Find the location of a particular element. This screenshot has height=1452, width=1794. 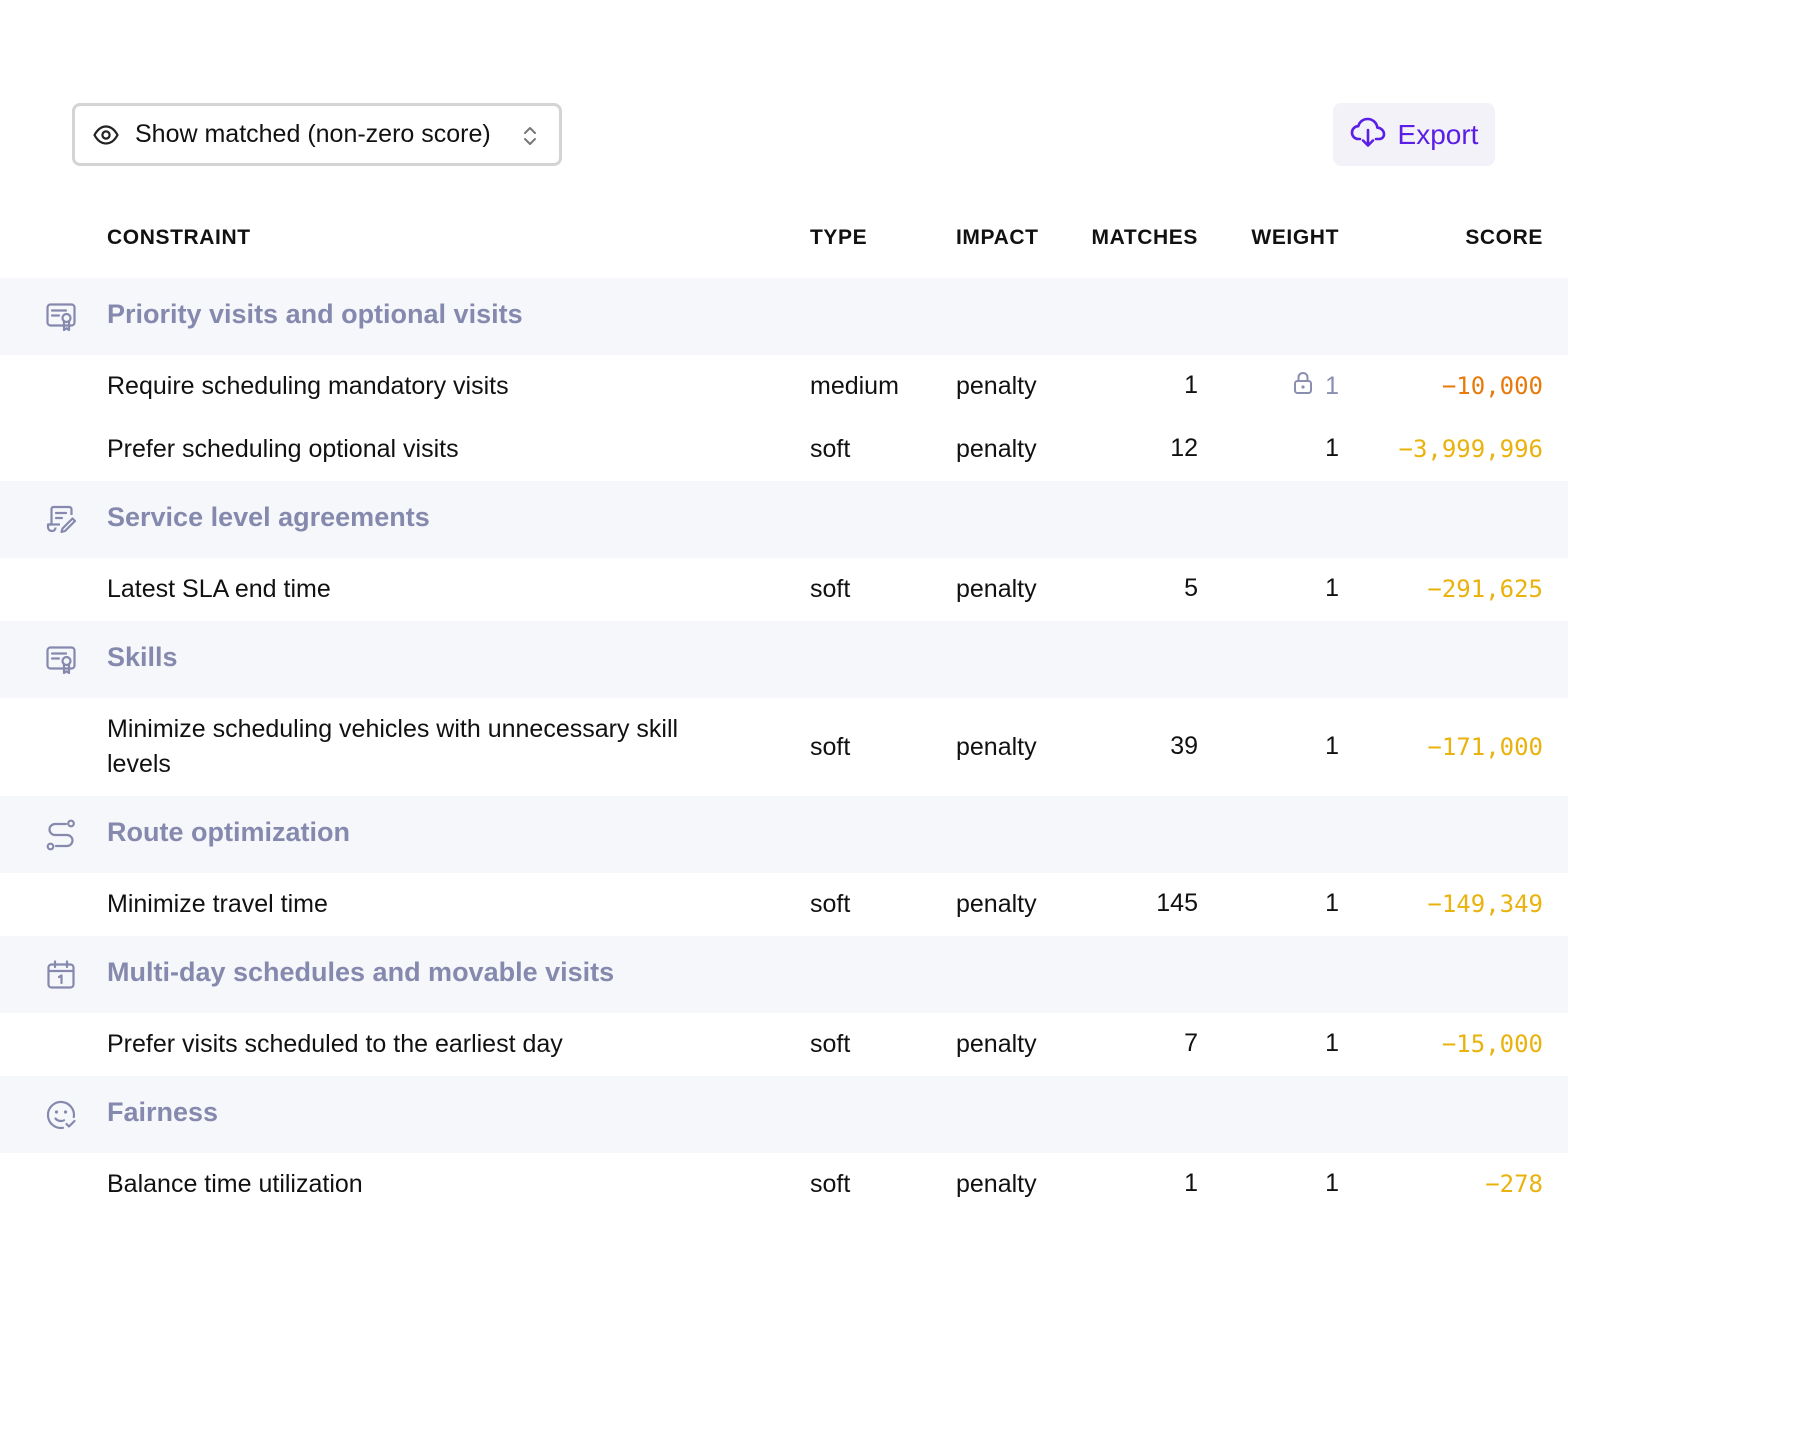

group-row-route-optimization: Route optimization is located at coordinates (784, 834).